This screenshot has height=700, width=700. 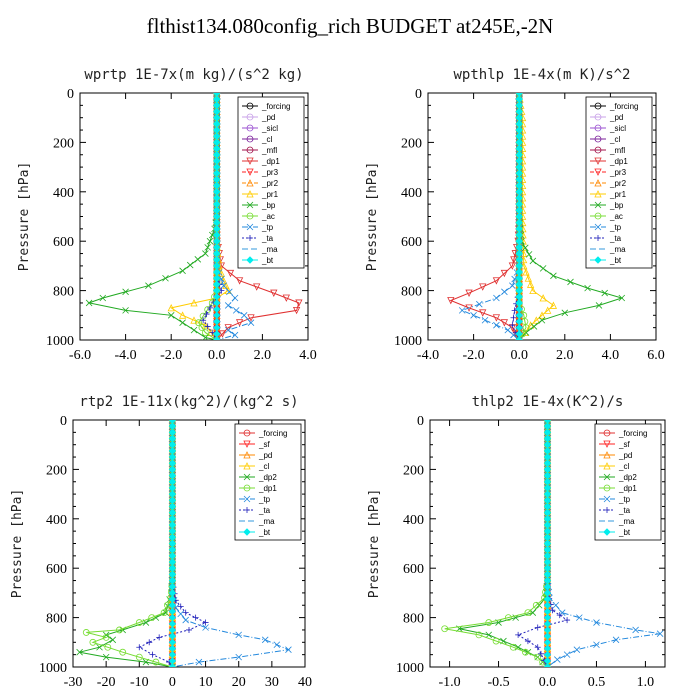 I want to click on x-tick-label: -4.0, so click(x=126, y=355).